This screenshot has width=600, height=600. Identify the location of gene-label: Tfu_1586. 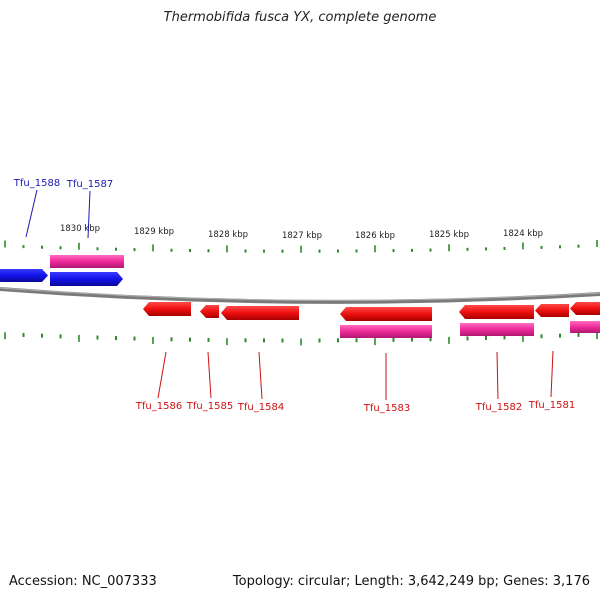
(158, 406).